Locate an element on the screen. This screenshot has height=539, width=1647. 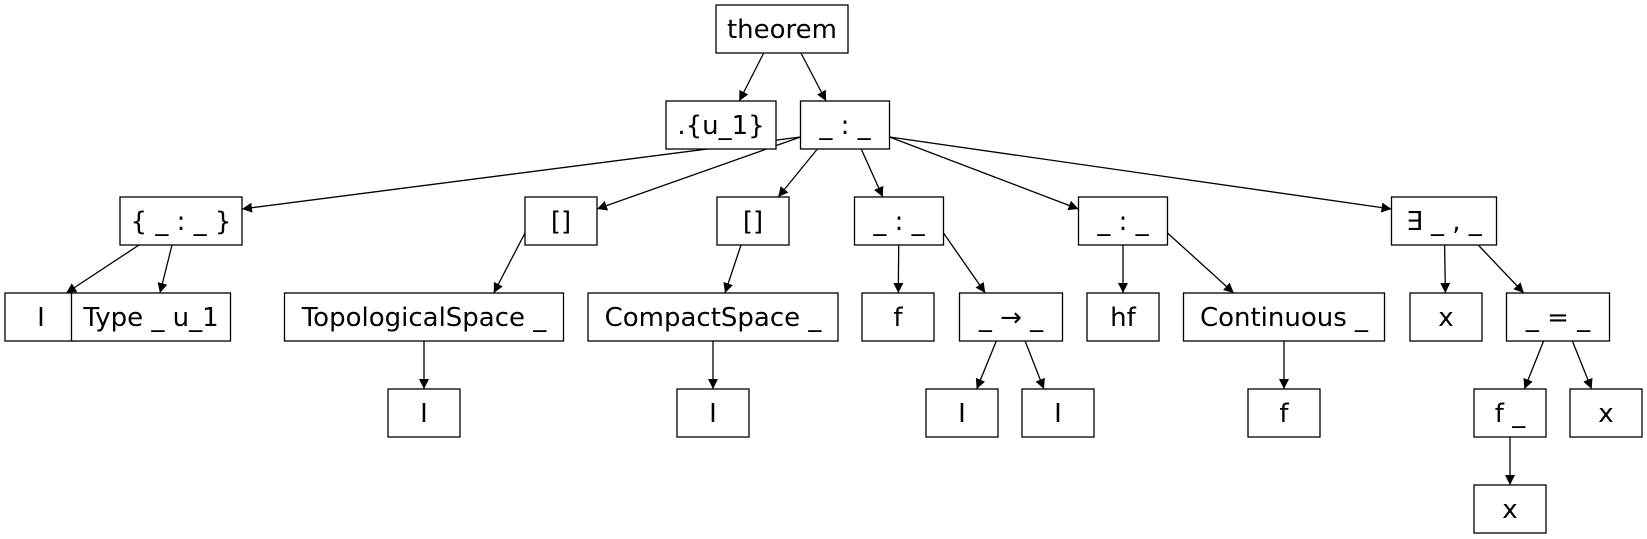
tree-node-exists: ∃ _ , _ is located at coordinates (1444, 221).